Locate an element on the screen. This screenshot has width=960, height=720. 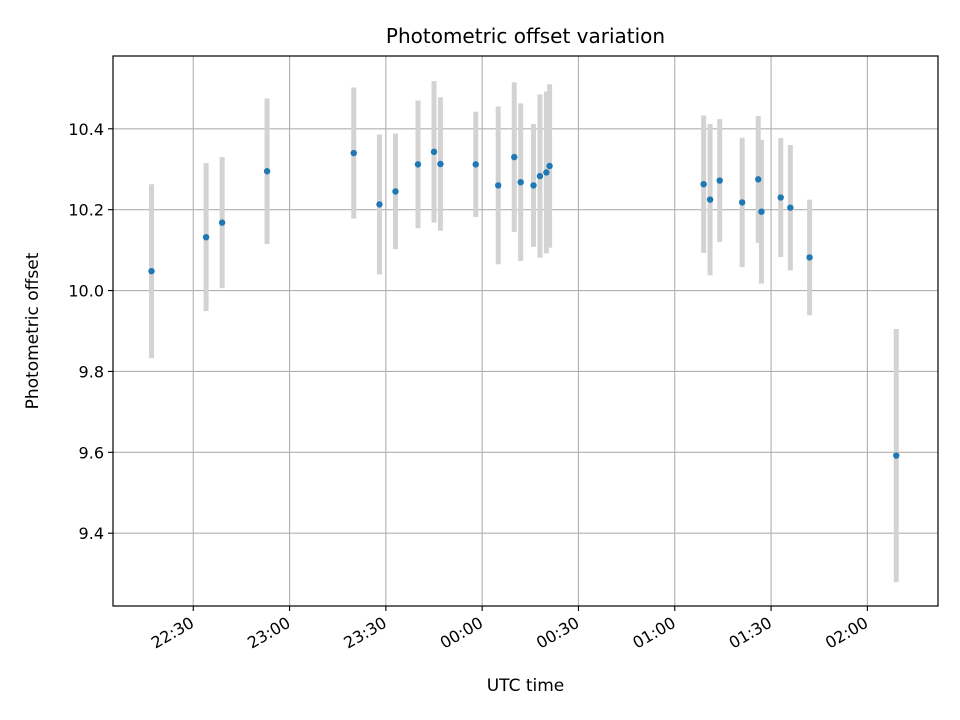
chart-title: Photometric offset variation is located at coordinates (525, 36).